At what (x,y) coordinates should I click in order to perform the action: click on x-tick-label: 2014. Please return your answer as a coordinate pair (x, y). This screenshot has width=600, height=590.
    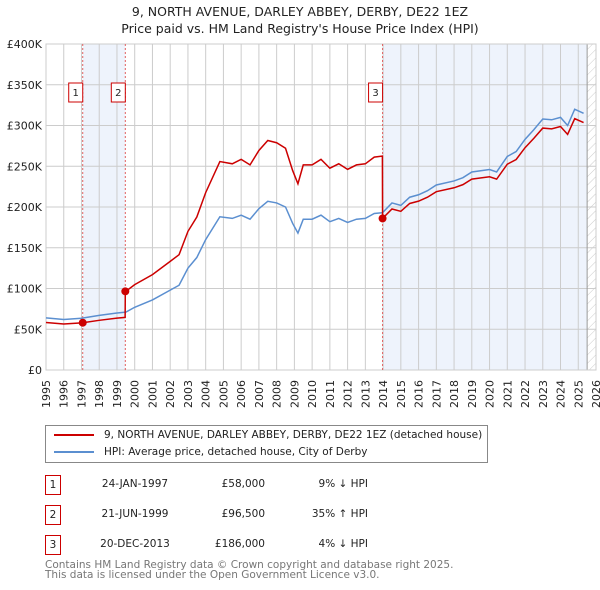
    Looking at the image, I should click on (383, 394).